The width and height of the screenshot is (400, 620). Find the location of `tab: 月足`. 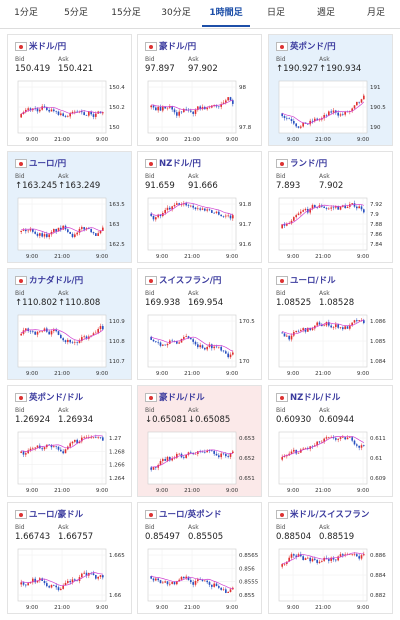

tab: 月足 is located at coordinates (375, 13).